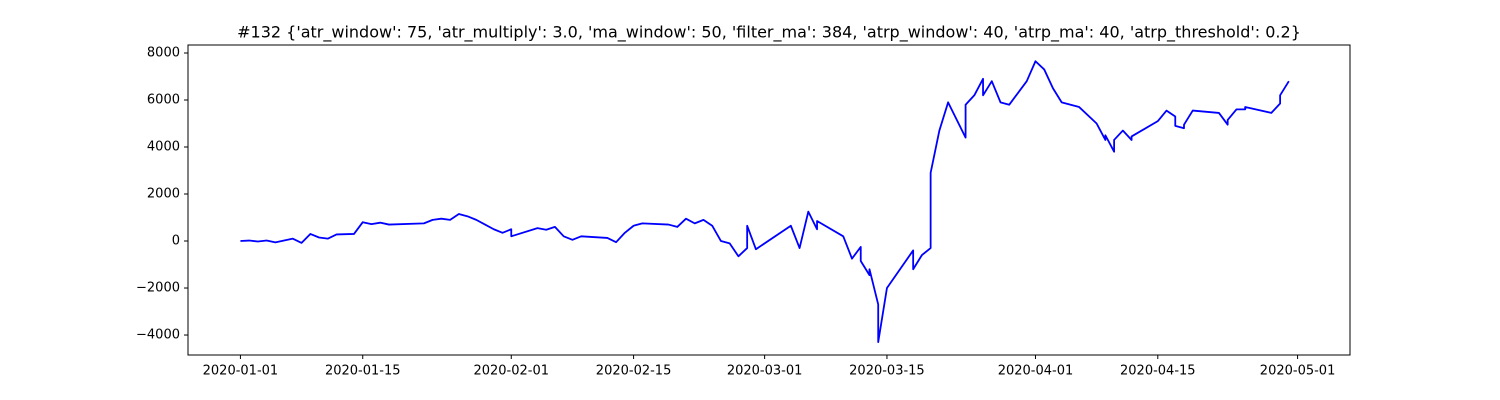 This screenshot has height=400, width=1500. What do you see at coordinates (163, 194) in the screenshot?
I see `y-tick-label: 2000` at bounding box center [163, 194].